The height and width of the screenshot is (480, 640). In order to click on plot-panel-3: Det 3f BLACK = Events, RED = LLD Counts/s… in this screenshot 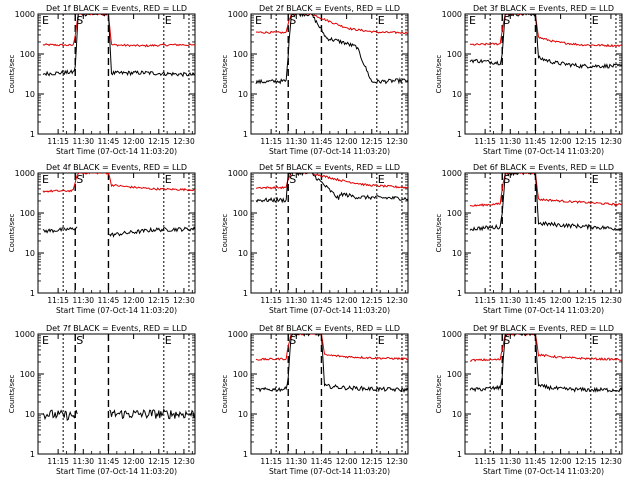, I will do `click(529, 80)`.